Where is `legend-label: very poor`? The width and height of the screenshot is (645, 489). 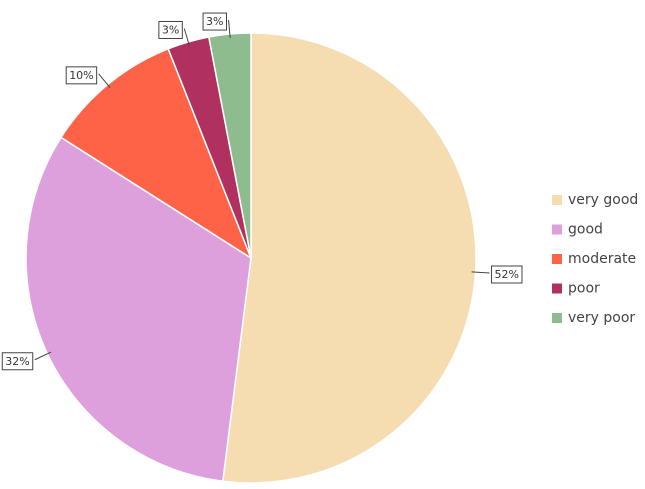
legend-label: very poor is located at coordinates (601, 318).